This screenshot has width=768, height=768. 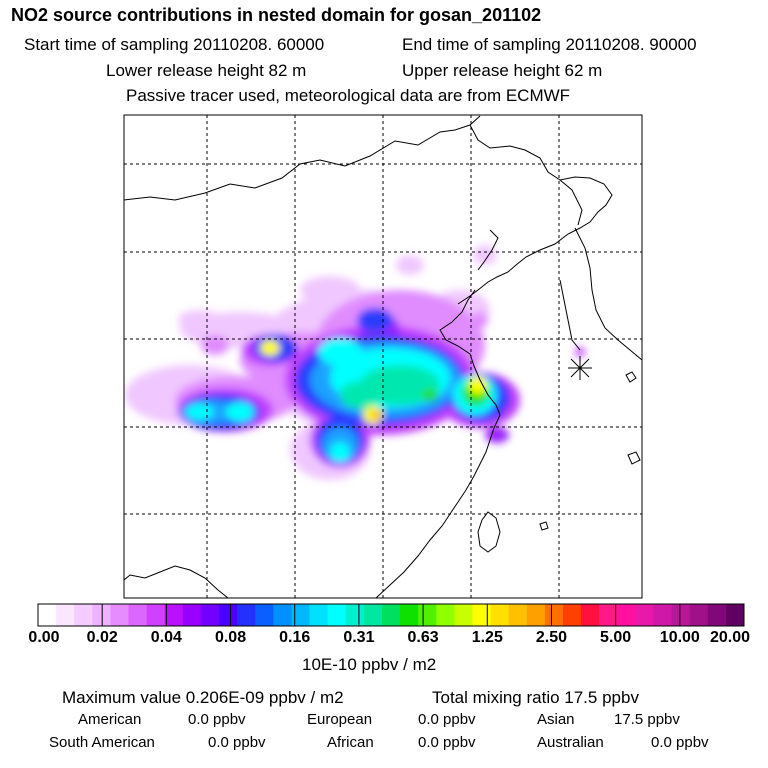 I want to click on american-label: American, so click(x=110, y=719).